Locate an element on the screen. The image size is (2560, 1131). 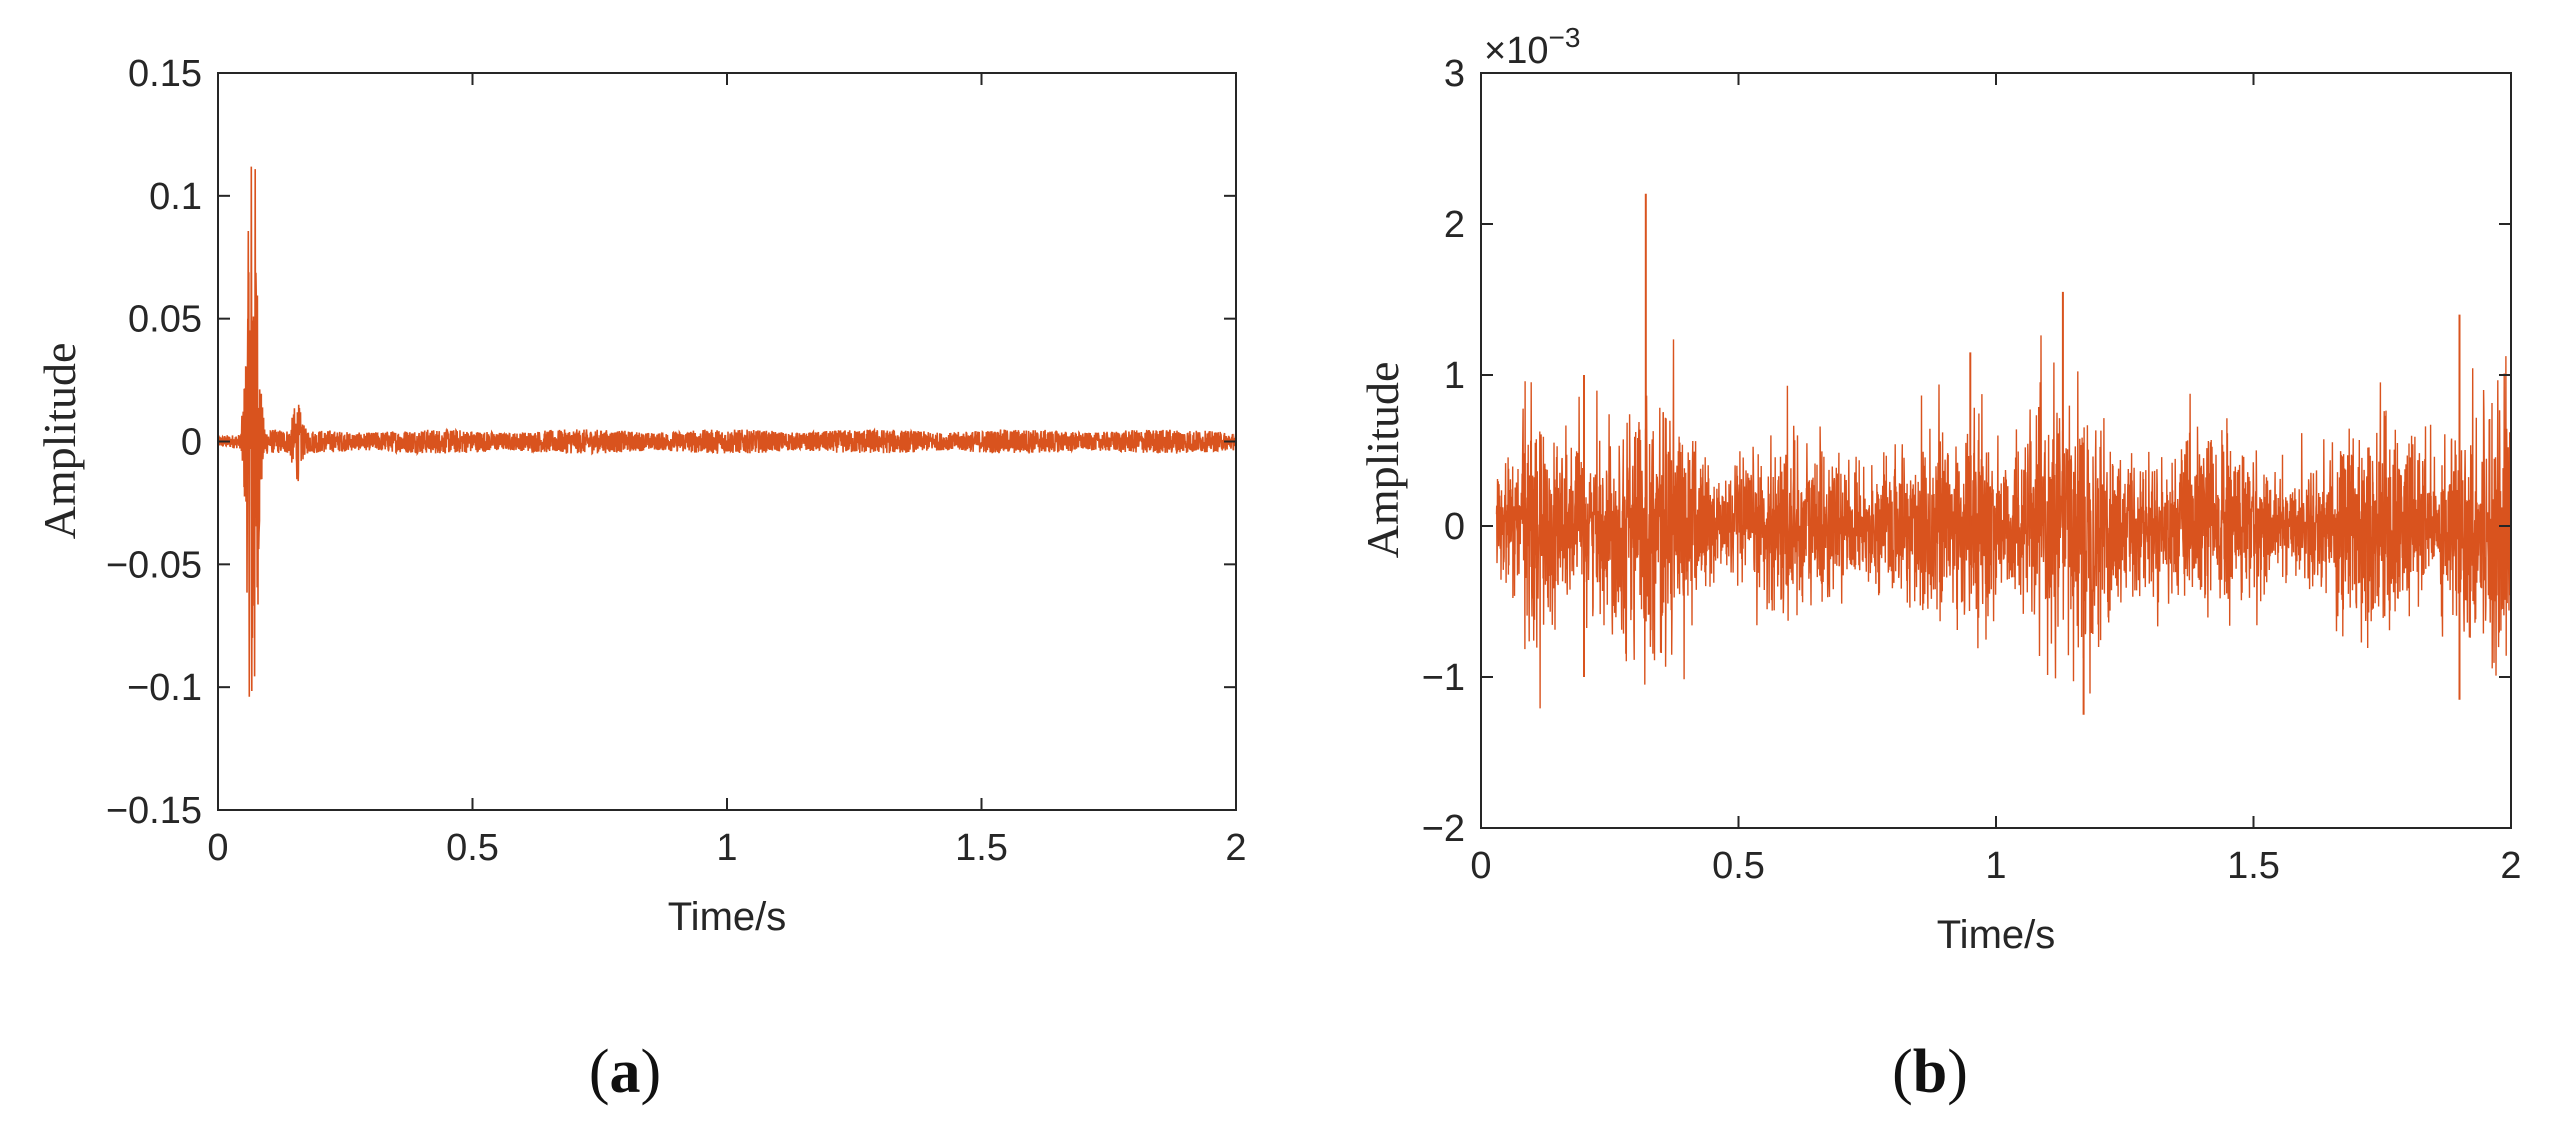
panel-a-x-tick-label: 0.5 is located at coordinates (472, 848).